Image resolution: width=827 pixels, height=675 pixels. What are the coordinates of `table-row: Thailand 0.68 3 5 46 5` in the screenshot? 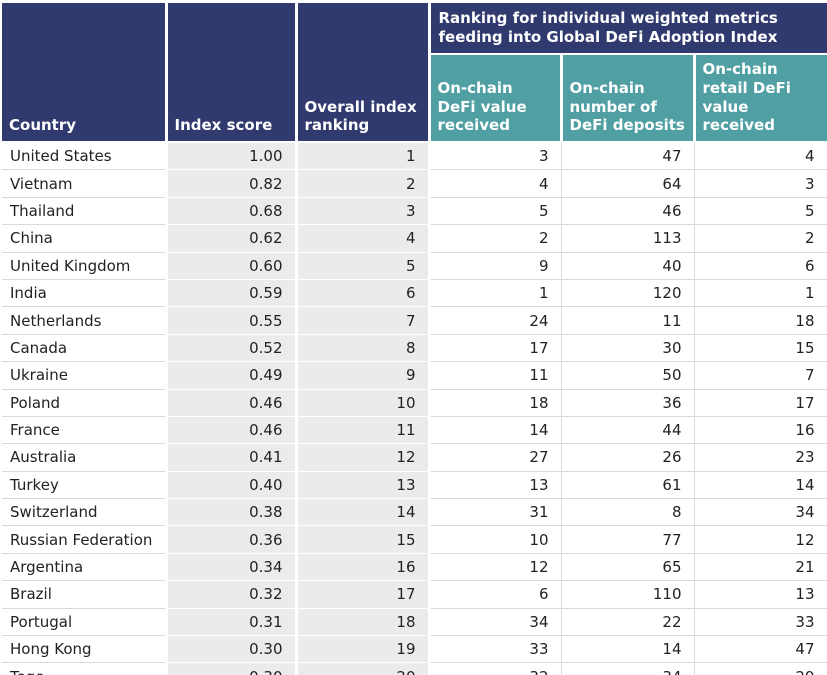 It's located at (414, 211).